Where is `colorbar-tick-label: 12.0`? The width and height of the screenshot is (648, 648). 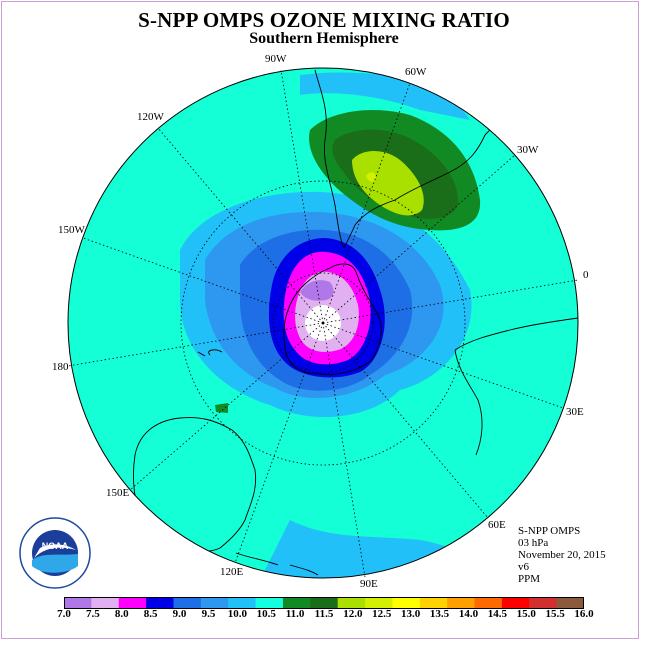
colorbar-tick-label: 12.0 is located at coordinates (353, 614).